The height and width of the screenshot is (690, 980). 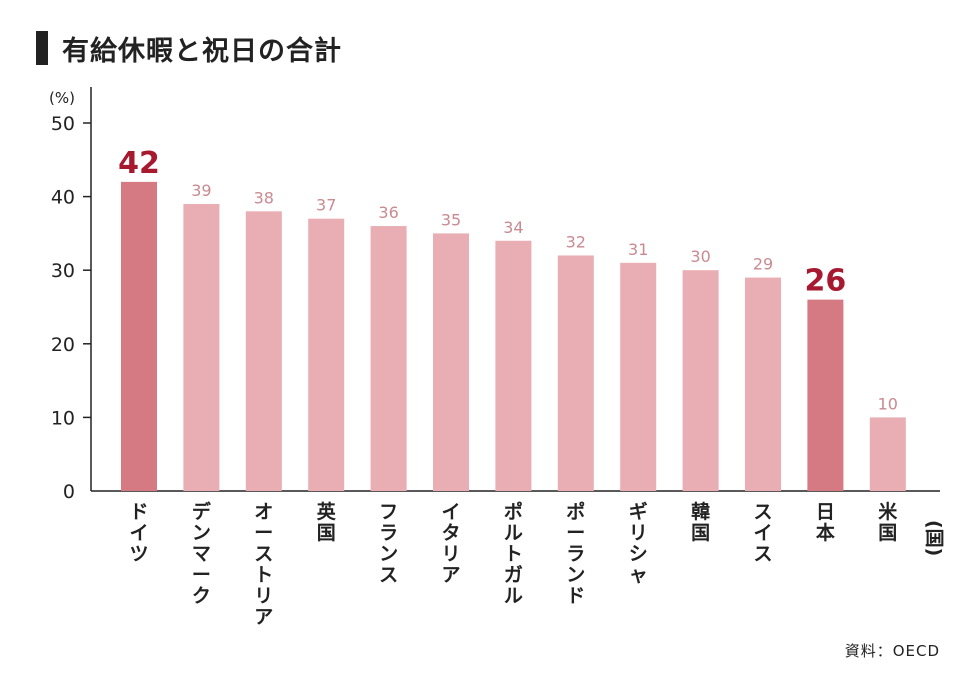 I want to click on bar-value-label: 34, so click(x=513, y=227).